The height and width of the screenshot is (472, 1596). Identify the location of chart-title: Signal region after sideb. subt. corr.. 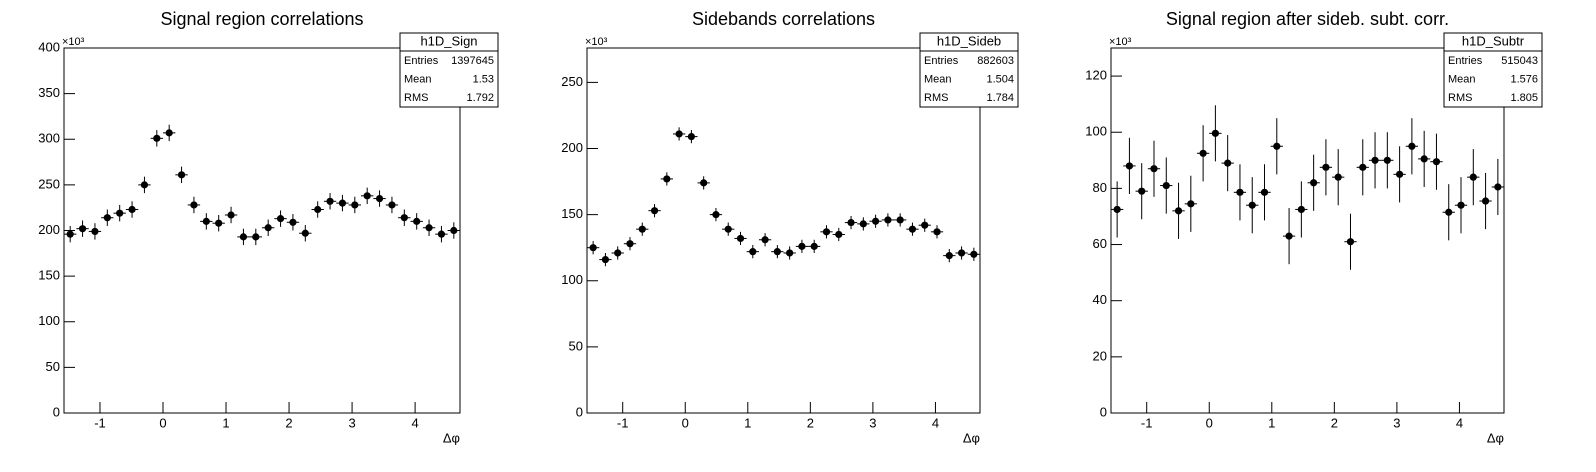
(1307, 19).